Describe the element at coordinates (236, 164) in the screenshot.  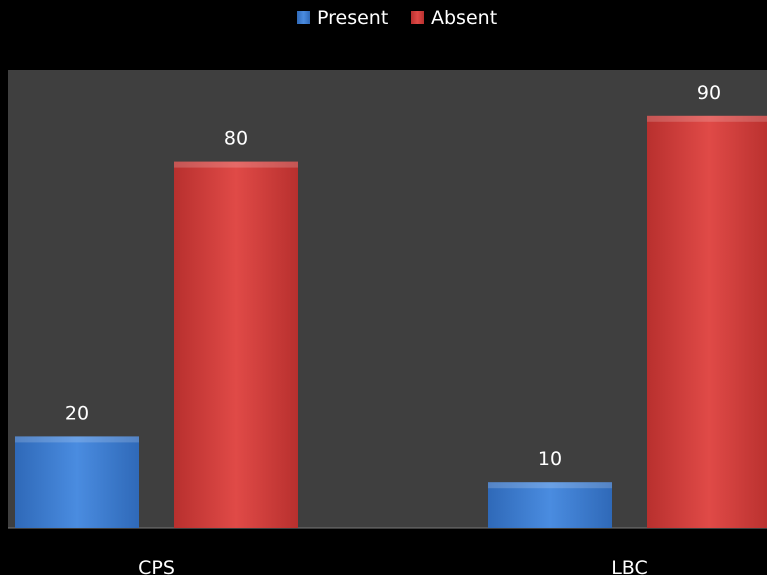
I see `bar-bevel-absent-cps` at that location.